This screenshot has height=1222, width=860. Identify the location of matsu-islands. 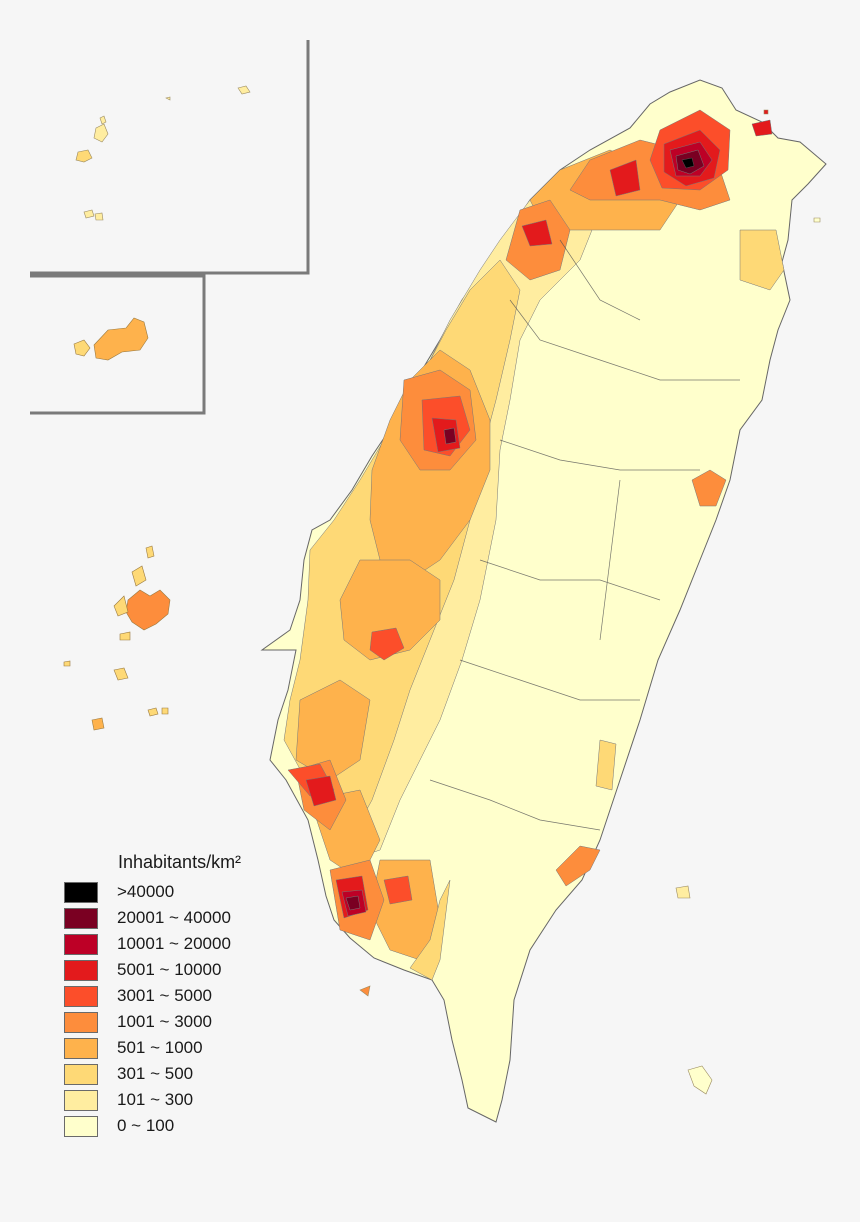
(163, 153).